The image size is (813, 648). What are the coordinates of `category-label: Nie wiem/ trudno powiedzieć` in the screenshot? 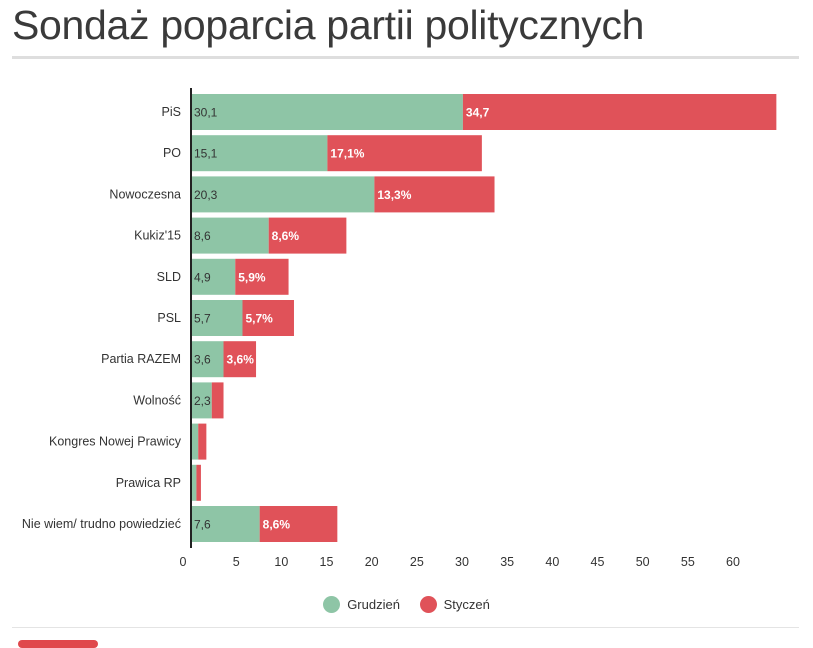 It's located at (101, 524).